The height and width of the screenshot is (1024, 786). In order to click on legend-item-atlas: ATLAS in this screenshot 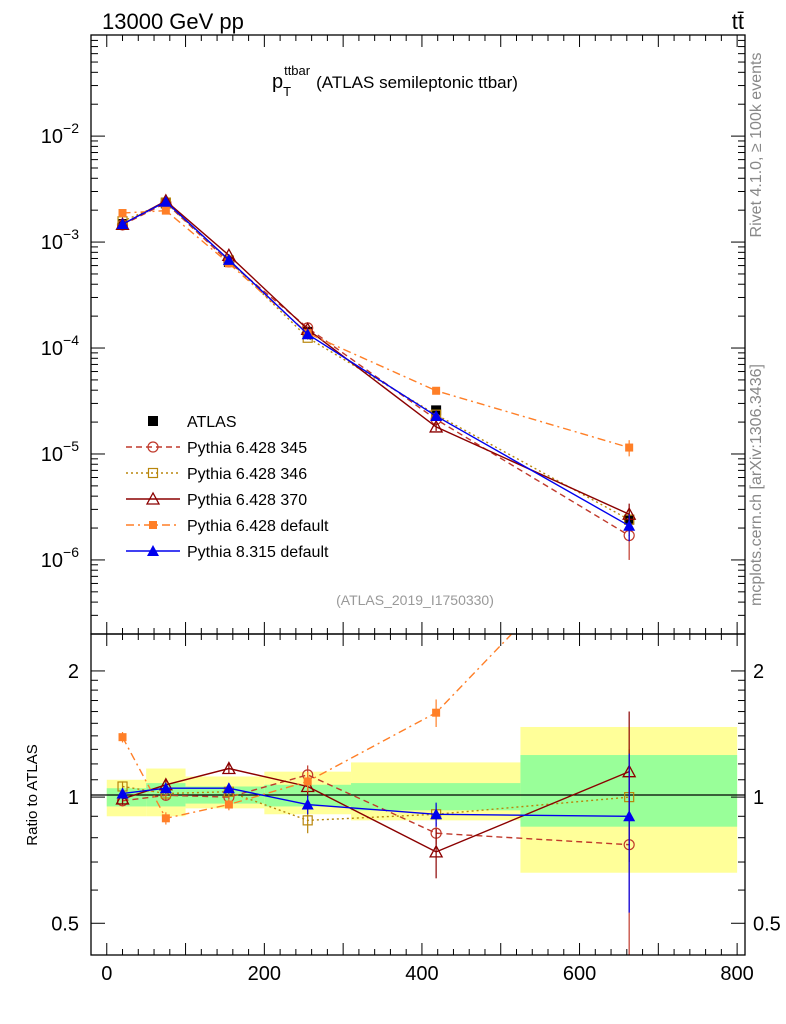, I will do `click(192, 422)`.